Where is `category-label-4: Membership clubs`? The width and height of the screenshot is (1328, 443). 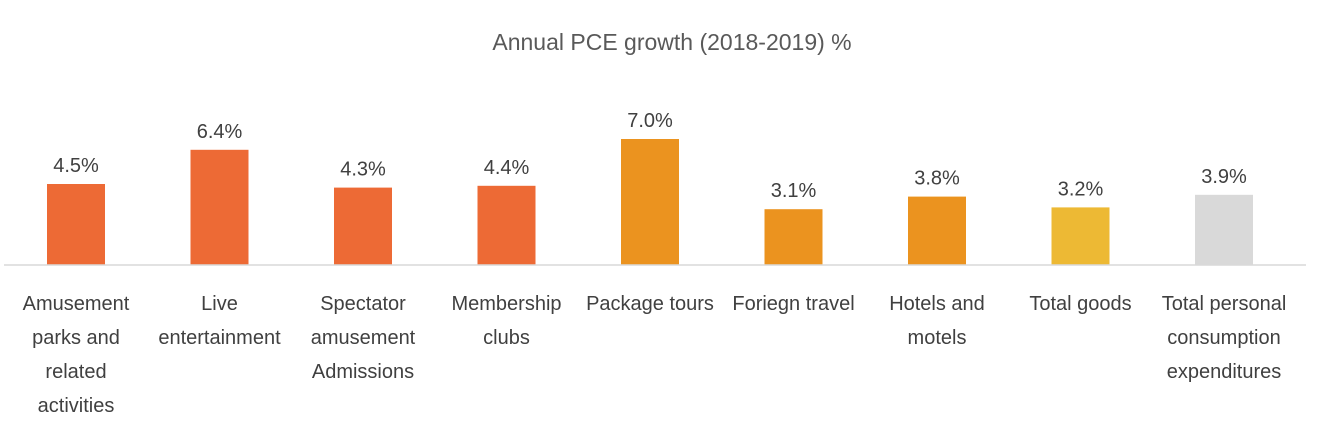 category-label-4: Membership clubs is located at coordinates (506, 321).